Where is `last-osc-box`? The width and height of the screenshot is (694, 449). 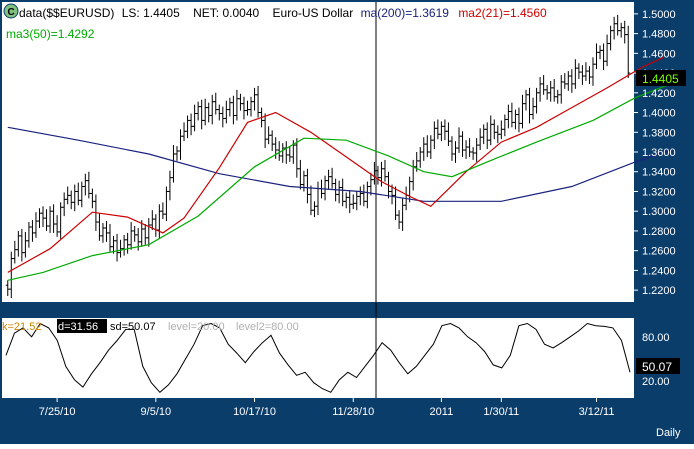
last-osc-box is located at coordinates (658, 366).